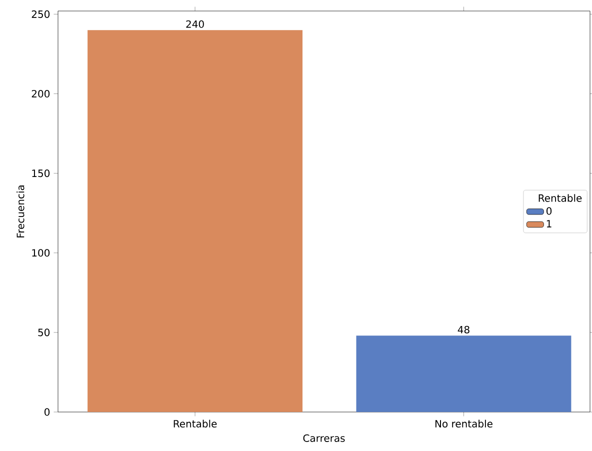 The height and width of the screenshot is (451, 592). Describe the element at coordinates (47, 412) in the screenshot. I see `y-tick-label: 0` at that location.